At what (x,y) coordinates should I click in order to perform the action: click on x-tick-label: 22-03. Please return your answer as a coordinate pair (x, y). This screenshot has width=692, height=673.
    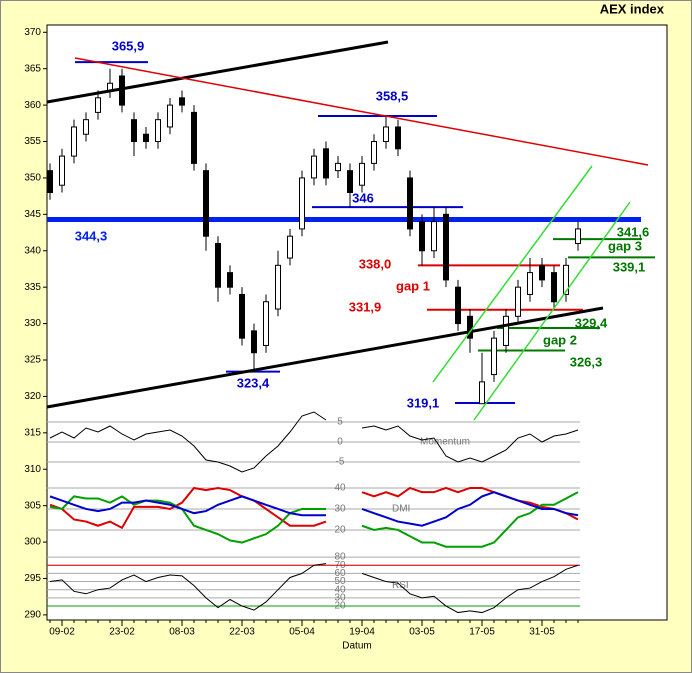
    Looking at the image, I should click on (242, 632).